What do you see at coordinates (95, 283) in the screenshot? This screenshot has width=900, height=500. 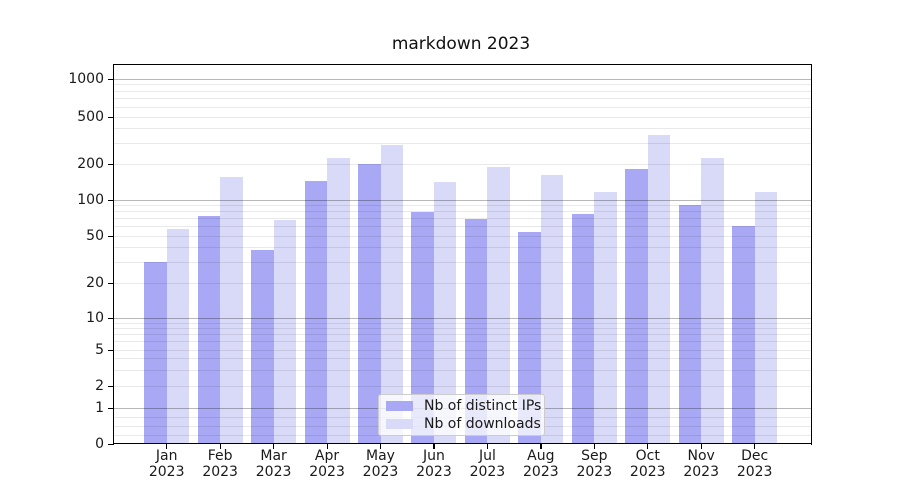 I see `y-tick-label-20: 20` at bounding box center [95, 283].